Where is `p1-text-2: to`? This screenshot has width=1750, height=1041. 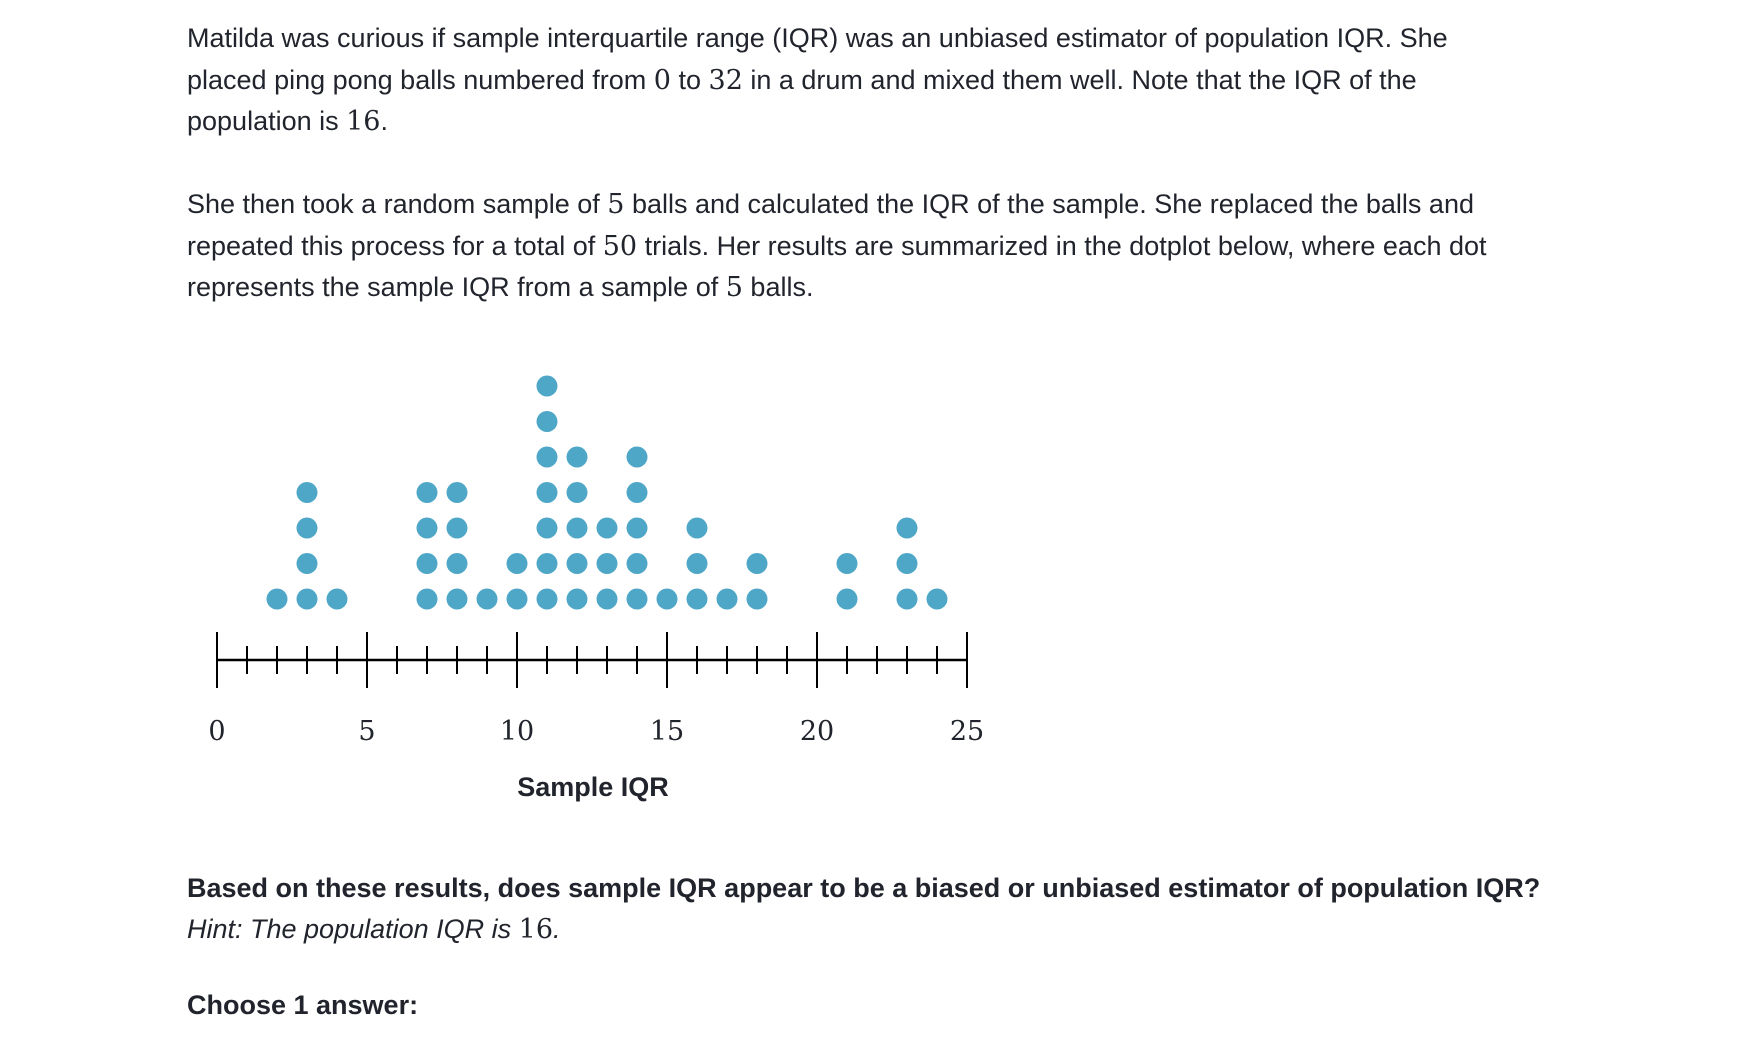
p1-text-2: to is located at coordinates (689, 79).